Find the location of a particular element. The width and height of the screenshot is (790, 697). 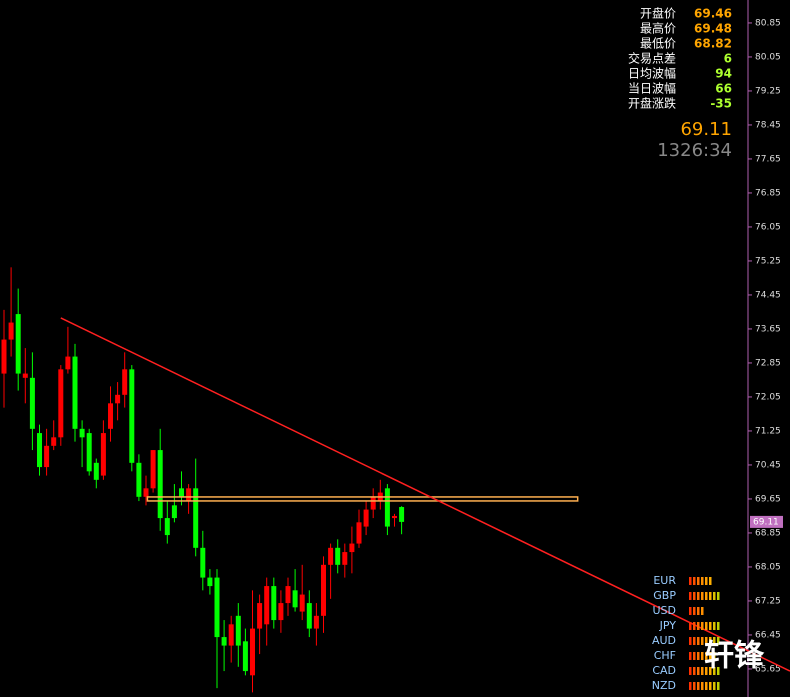

y-tick-label: 76.85 is located at coordinates (768, 193).